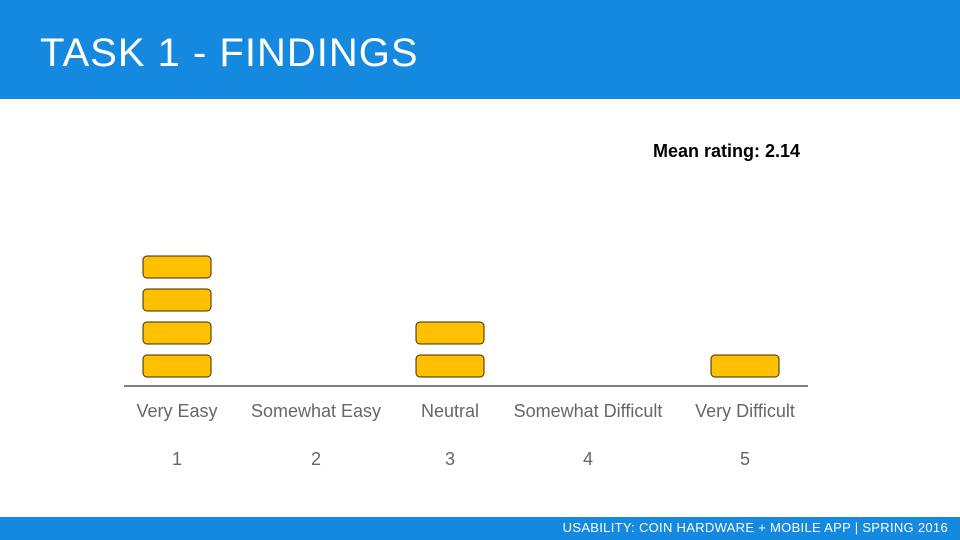 This screenshot has height=540, width=960. I want to click on rating-number-label: 3, so click(450, 459).